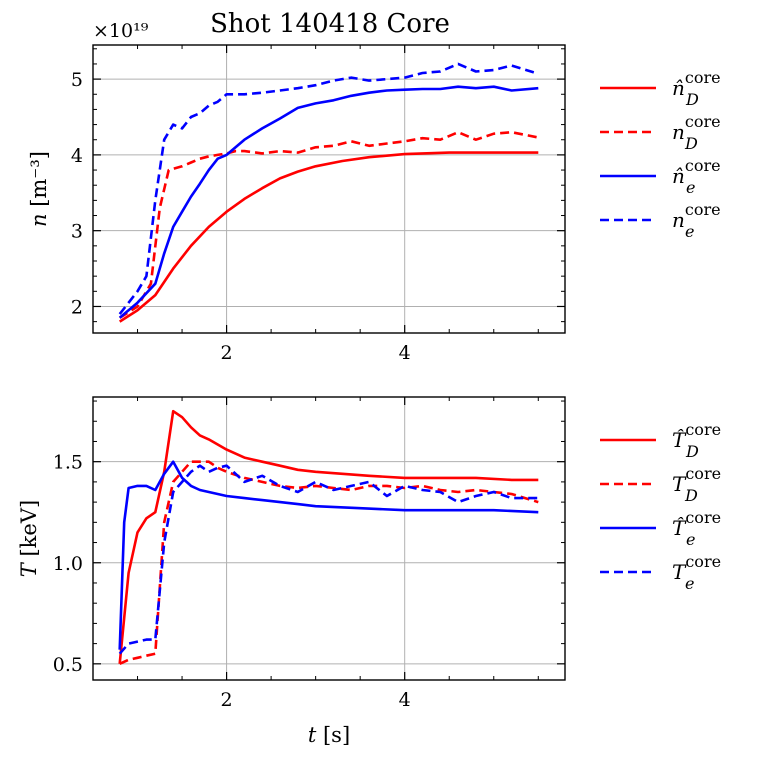 This screenshot has width=760, height=763. What do you see at coordinates (333, 735) in the screenshot?
I see `x-axis-unit: [s]` at bounding box center [333, 735].